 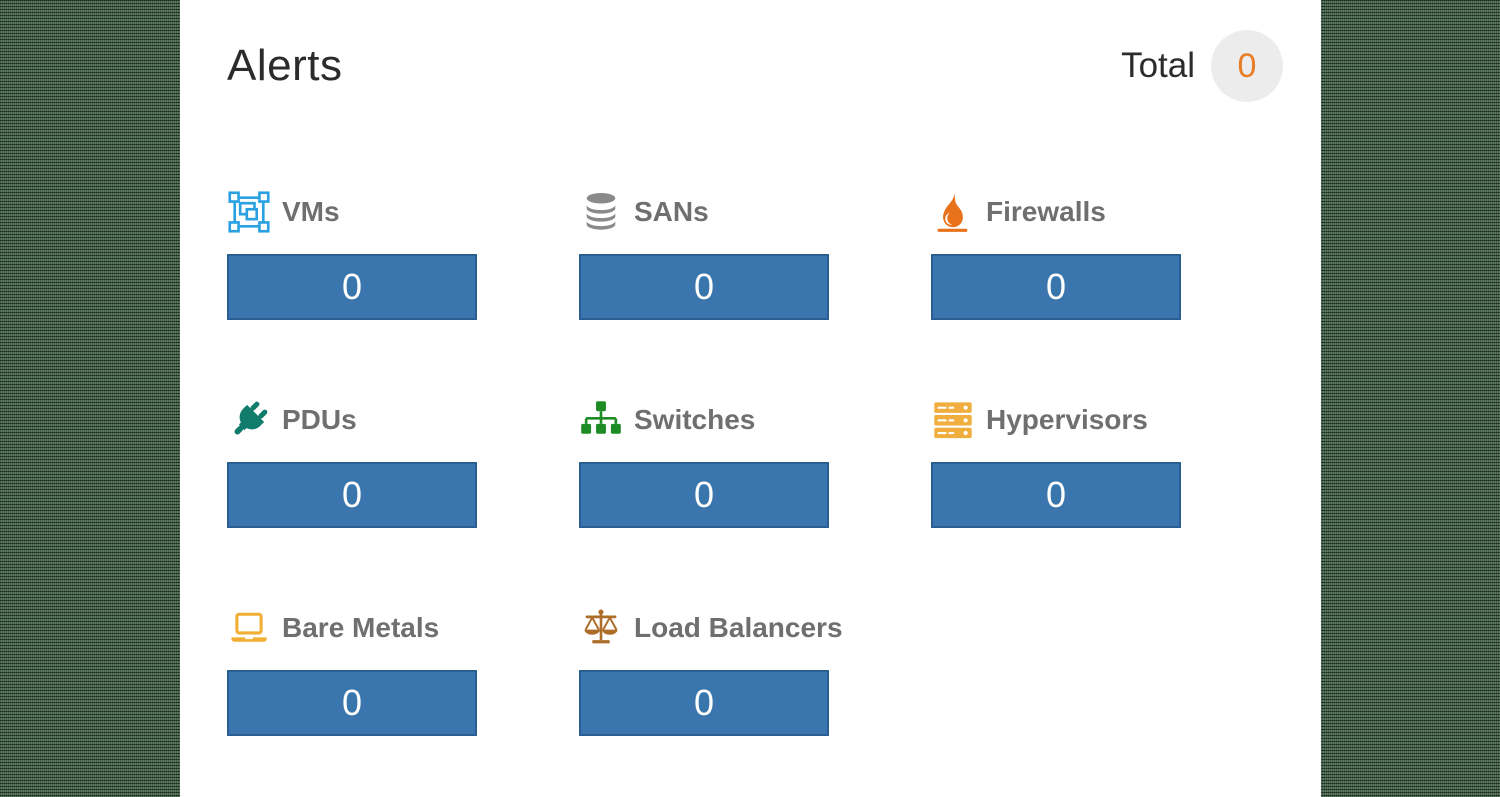 I want to click on category-label: Firewalls, so click(x=1046, y=211).